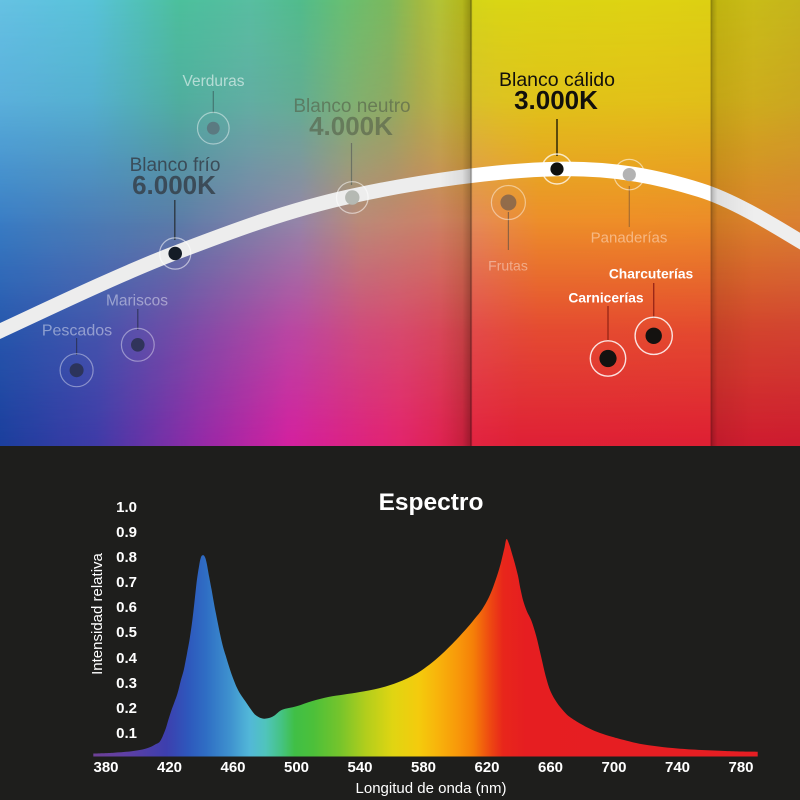  What do you see at coordinates (126, 733) in the screenshot?
I see `svg-text: 0.1` at bounding box center [126, 733].